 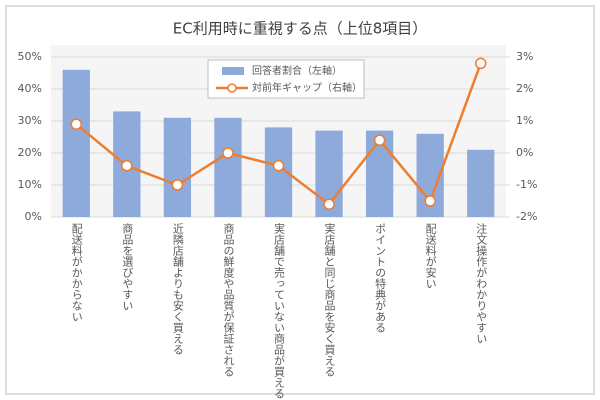 I want to click on legend-swatch, so click(x=233, y=71).